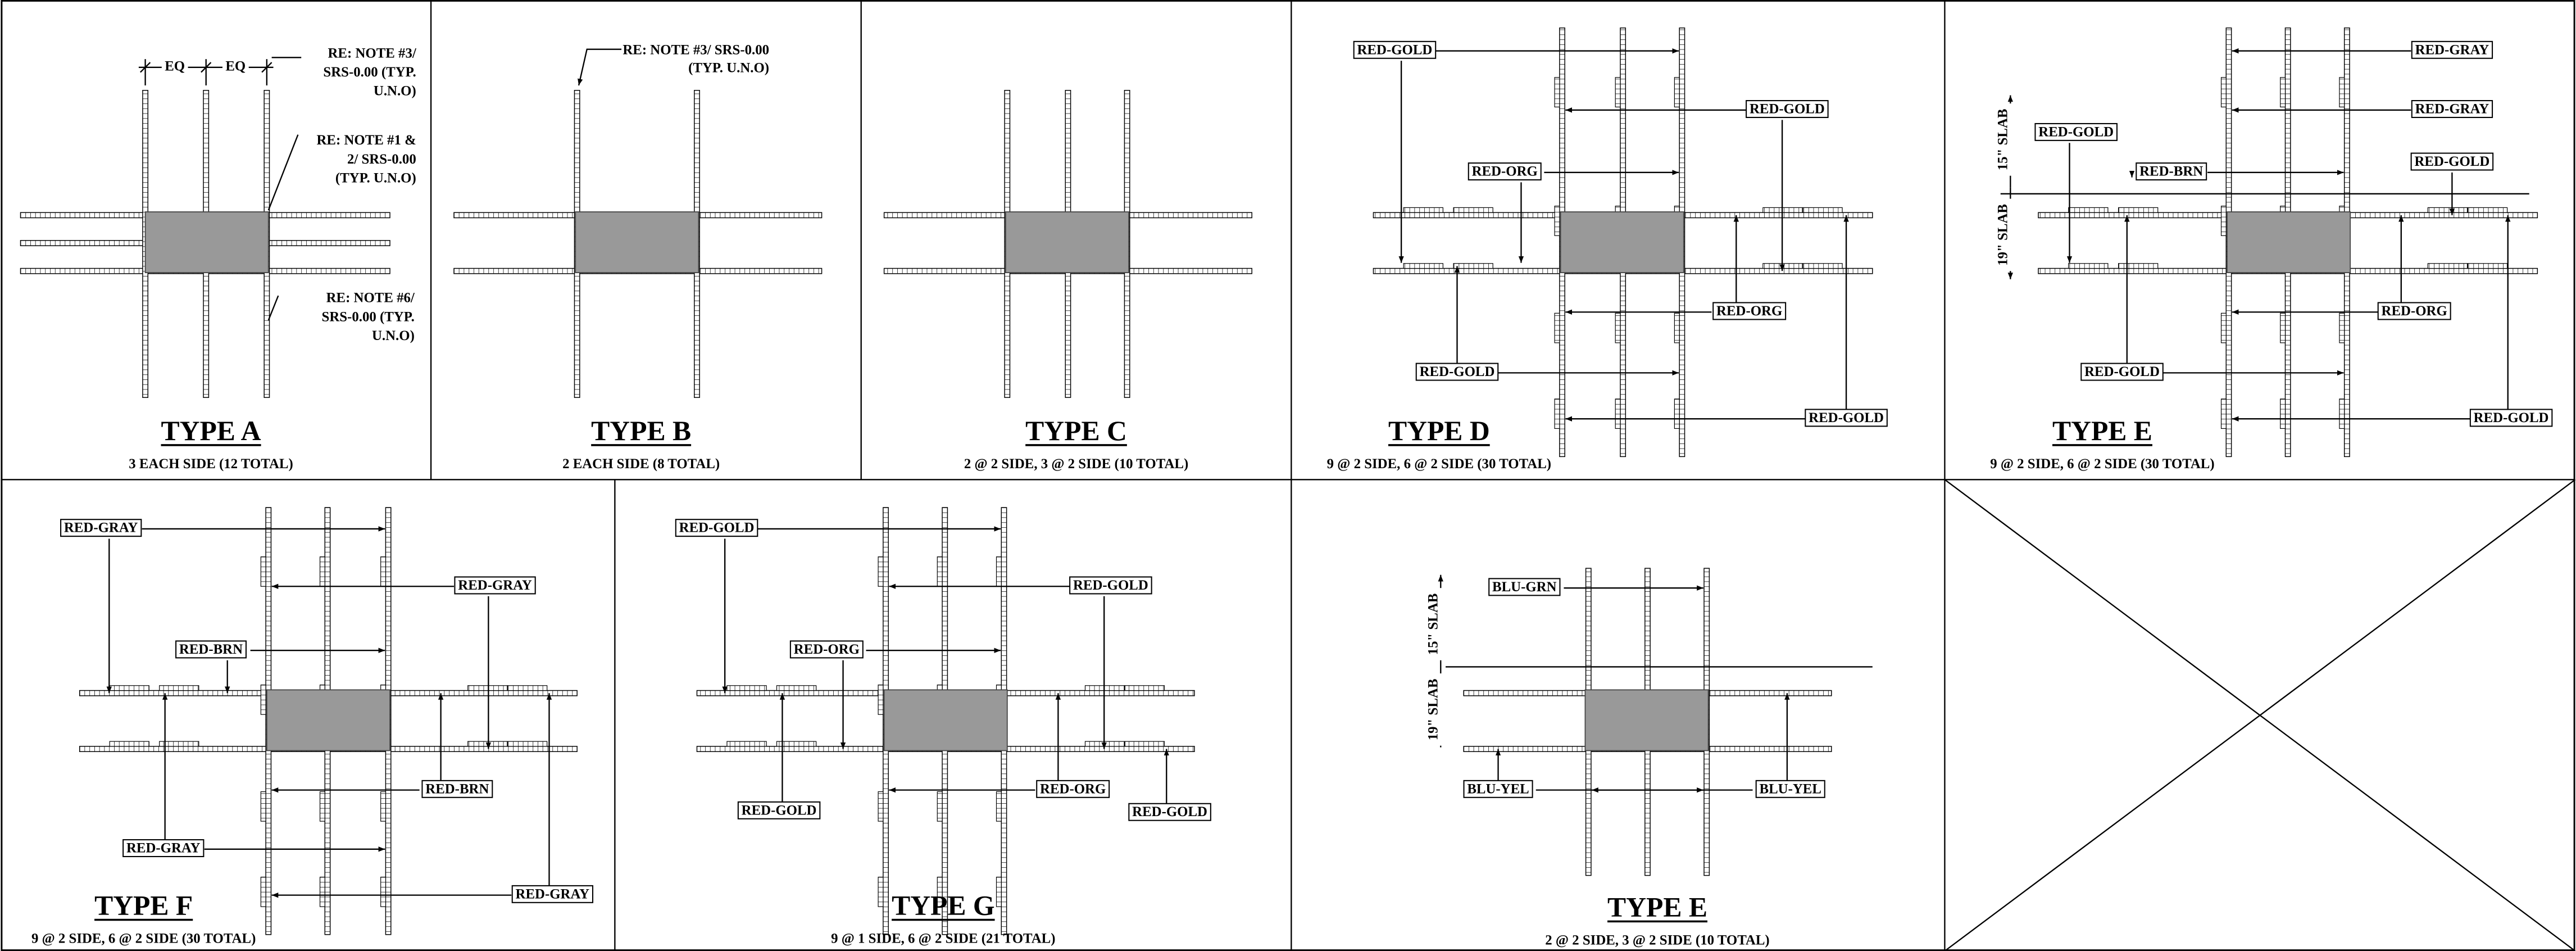 The width and height of the screenshot is (2576, 951). I want to click on panel-subtitle: 2 @ 2 SIDE, 3 @ 2 SIDE (10 TOTAL), so click(1076, 464).